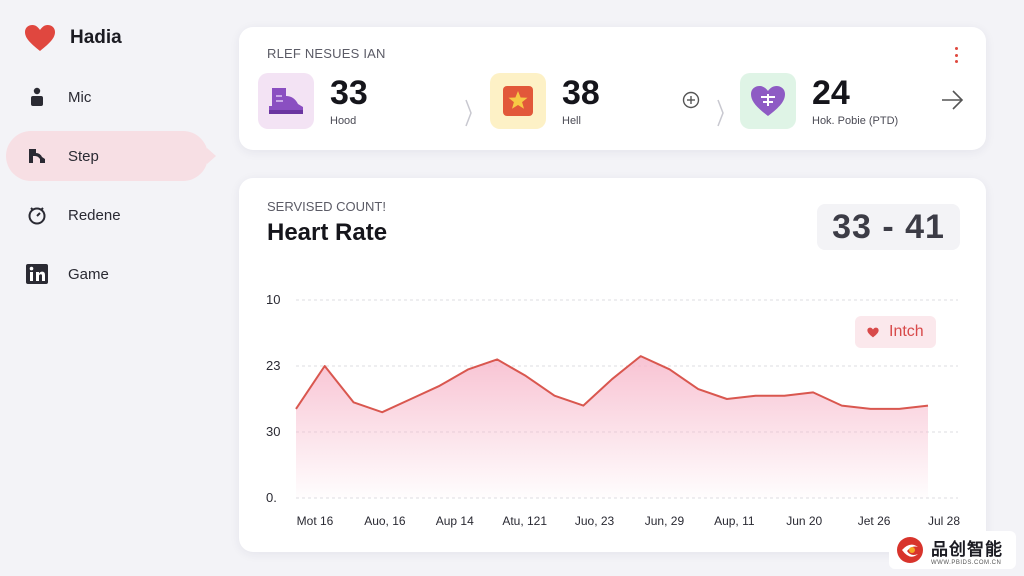  Describe the element at coordinates (326, 53) in the screenshot. I see `stats-title: RLEF NESUES IAN` at that location.